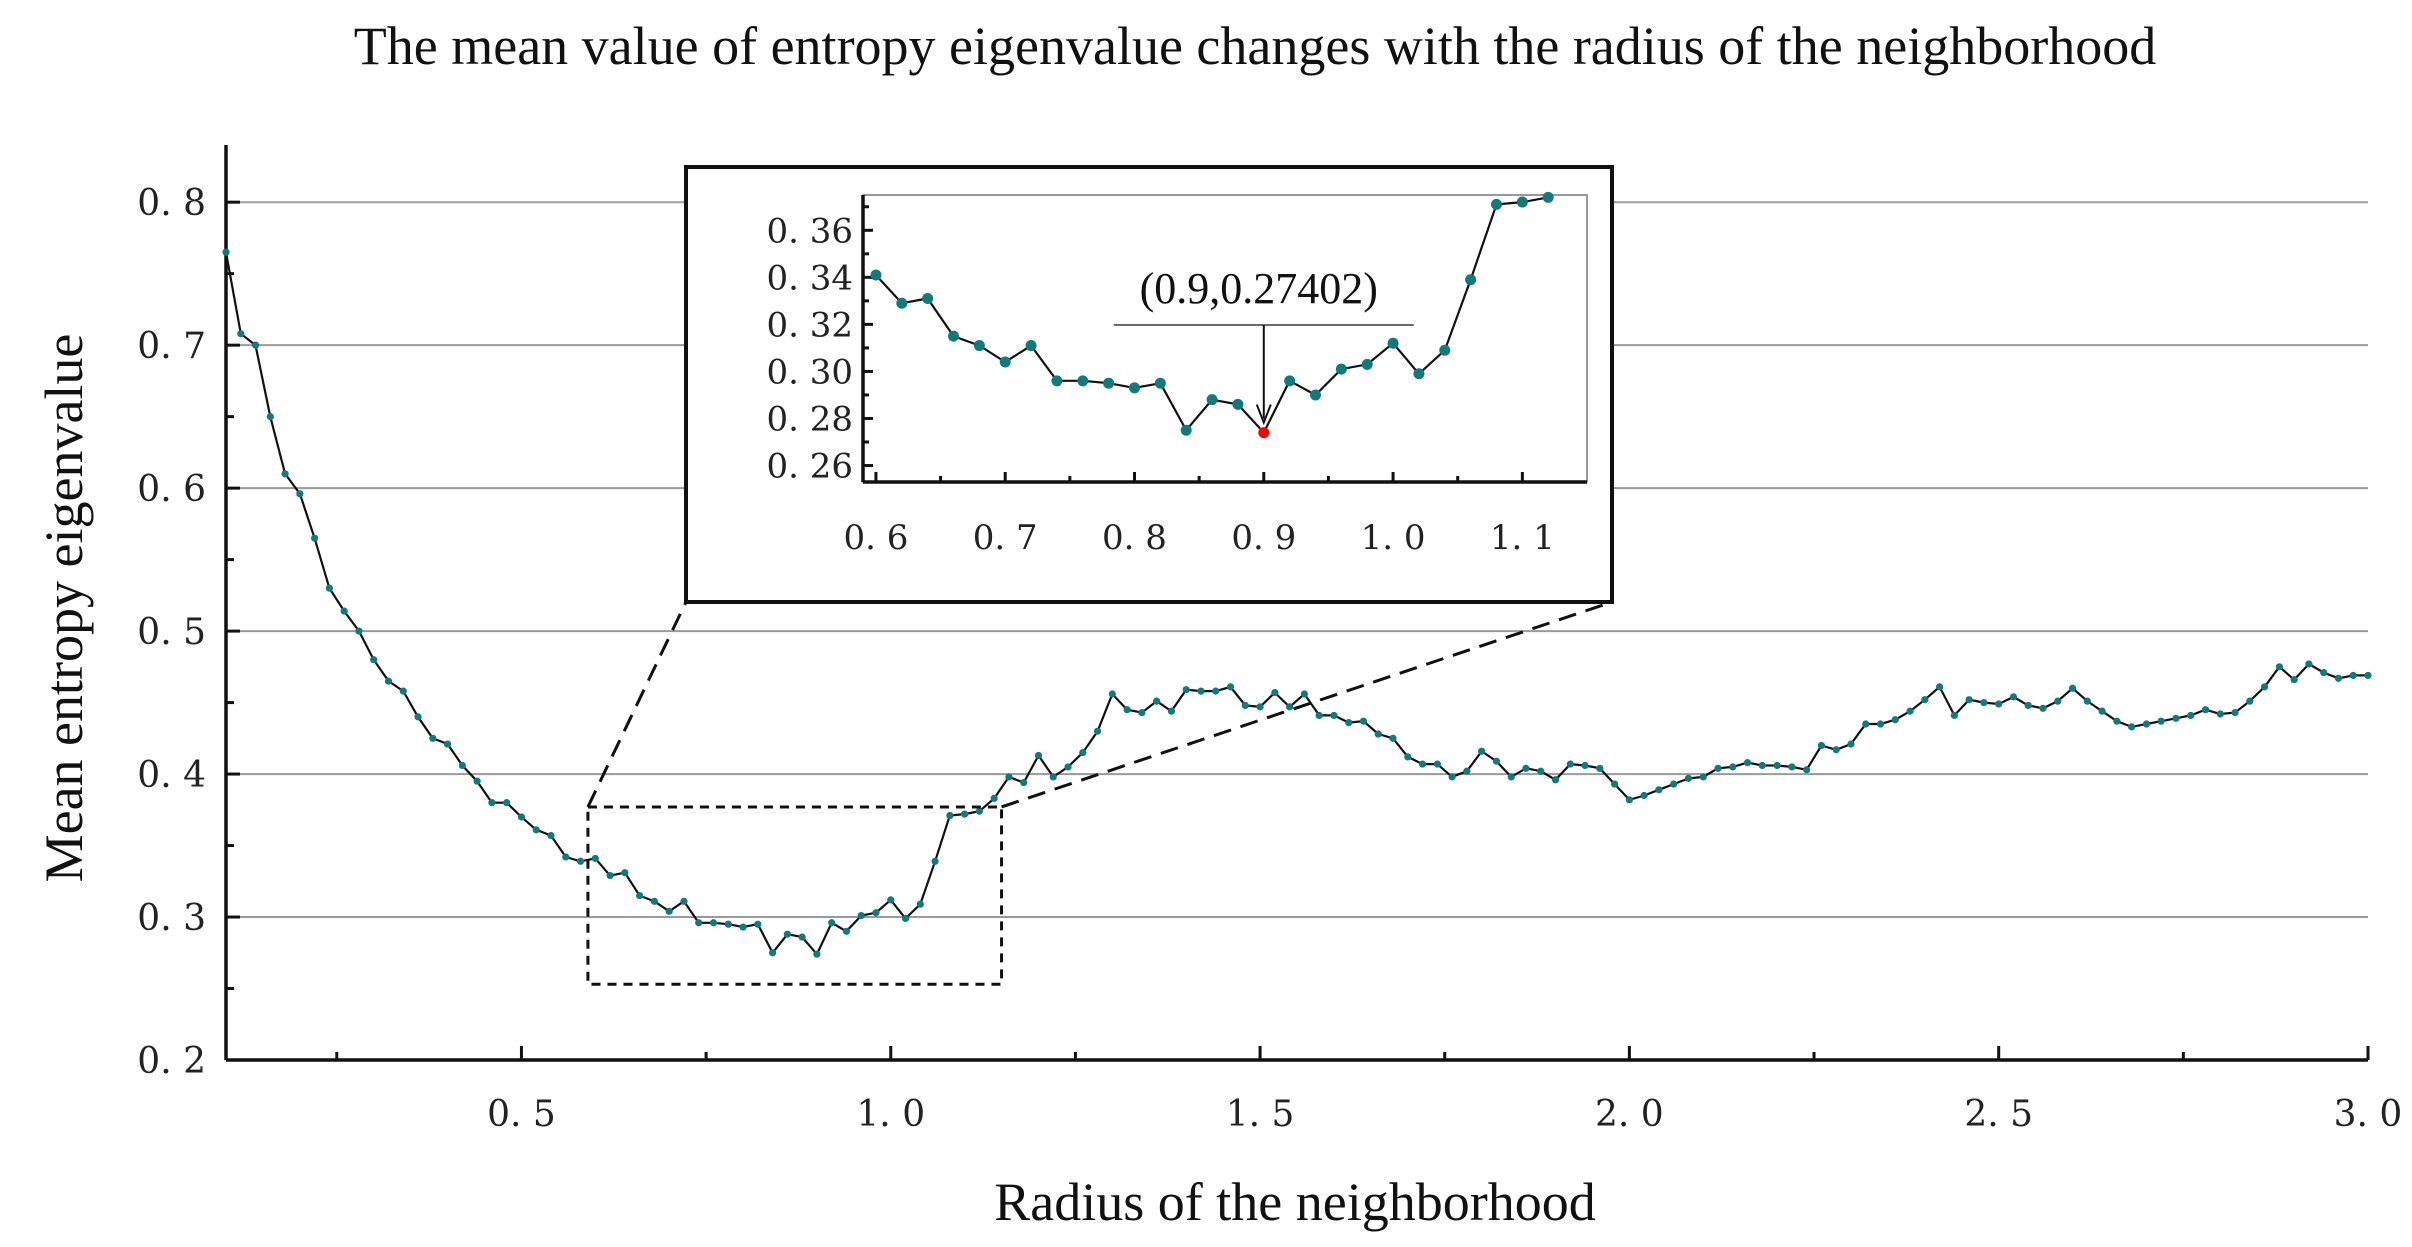 The width and height of the screenshot is (2412, 1247). I want to click on inset-y-tick-label: 0. 28, so click(809, 419).